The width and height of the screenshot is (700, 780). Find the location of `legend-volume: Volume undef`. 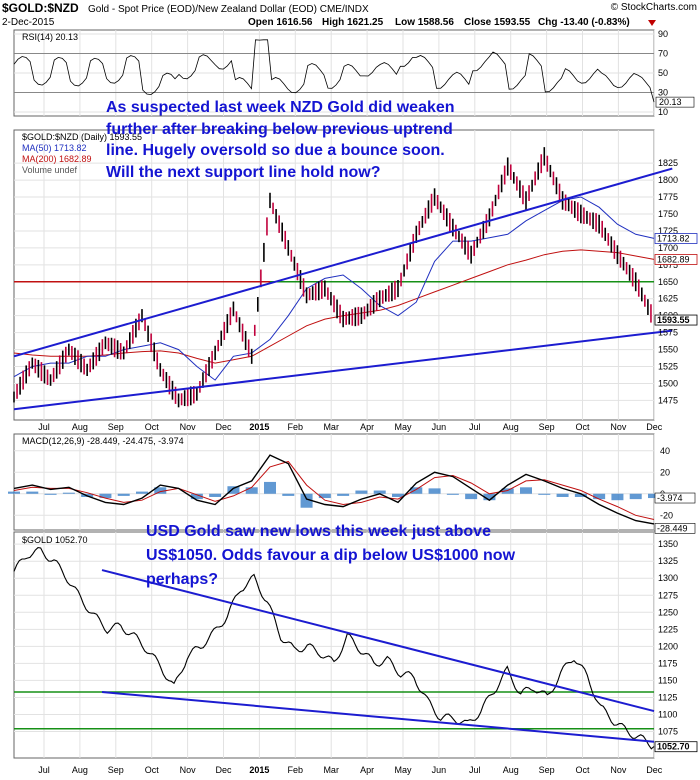

legend-volume: Volume undef is located at coordinates (50, 170).